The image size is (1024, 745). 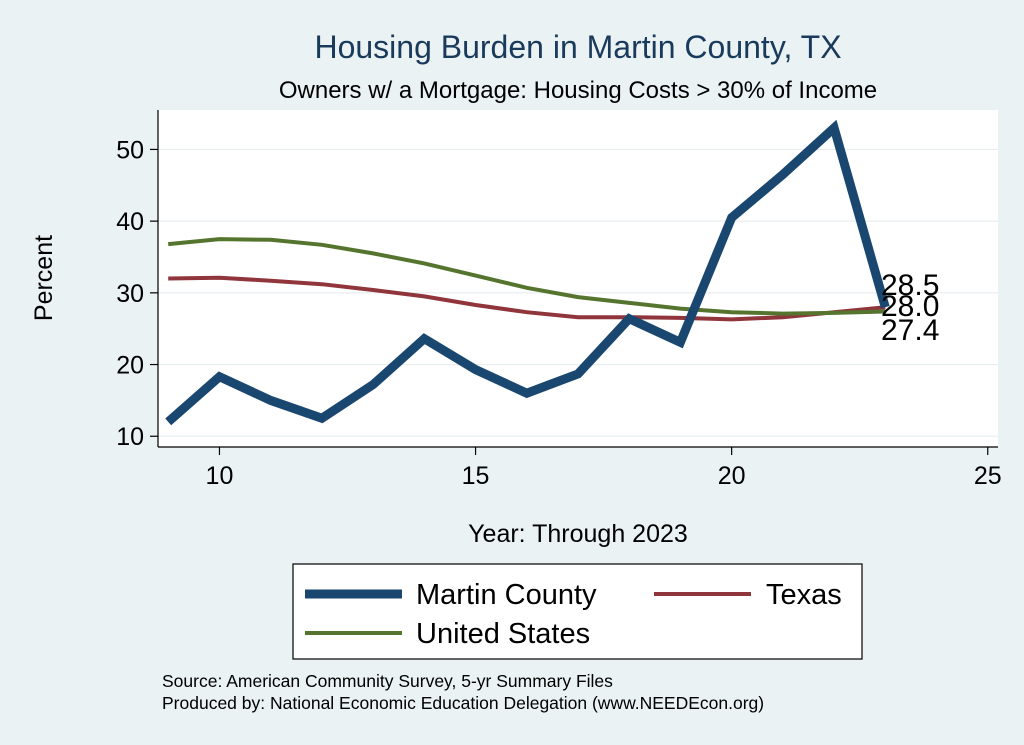 I want to click on x-tick-label: 10, so click(x=220, y=476).